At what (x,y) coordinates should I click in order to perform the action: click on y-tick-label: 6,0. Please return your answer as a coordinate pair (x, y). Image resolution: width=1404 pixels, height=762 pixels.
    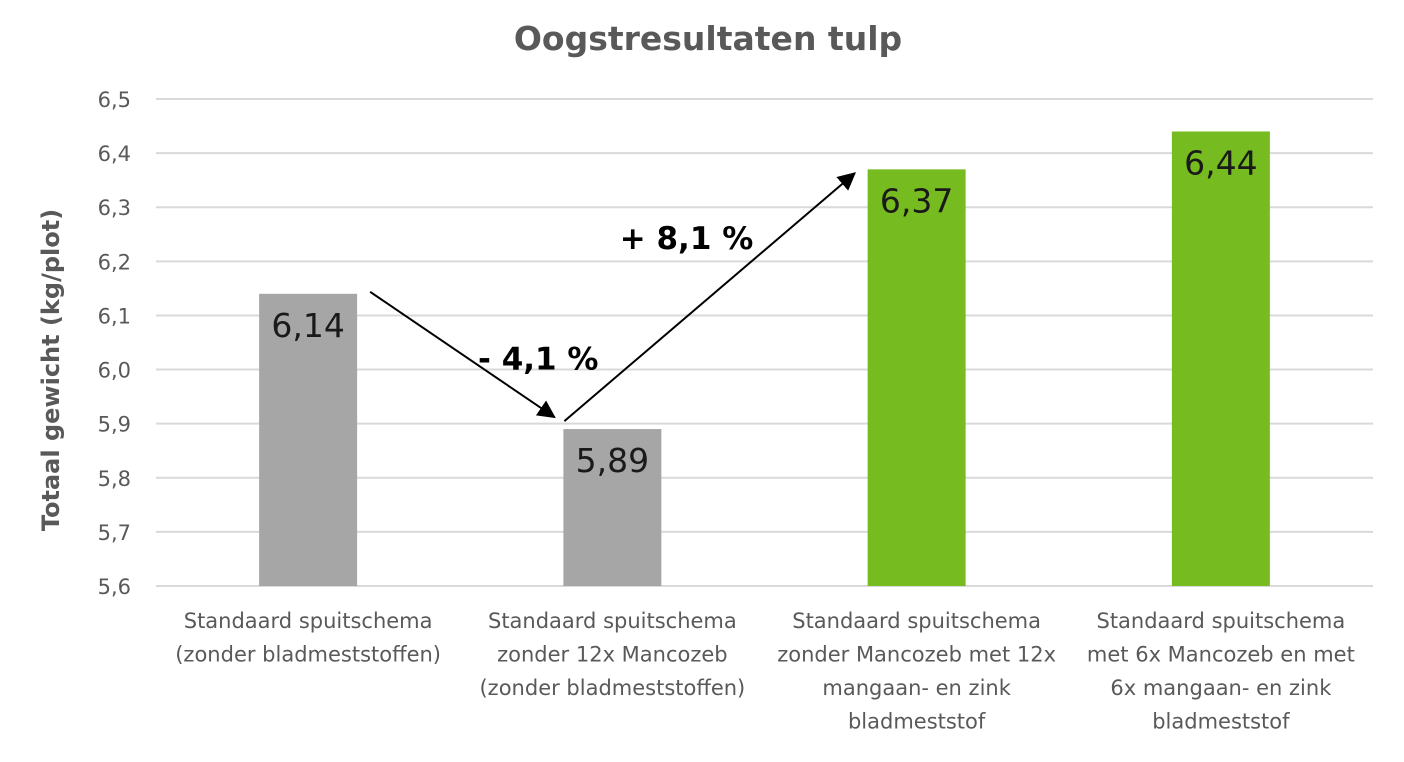
    Looking at the image, I should click on (114, 371).